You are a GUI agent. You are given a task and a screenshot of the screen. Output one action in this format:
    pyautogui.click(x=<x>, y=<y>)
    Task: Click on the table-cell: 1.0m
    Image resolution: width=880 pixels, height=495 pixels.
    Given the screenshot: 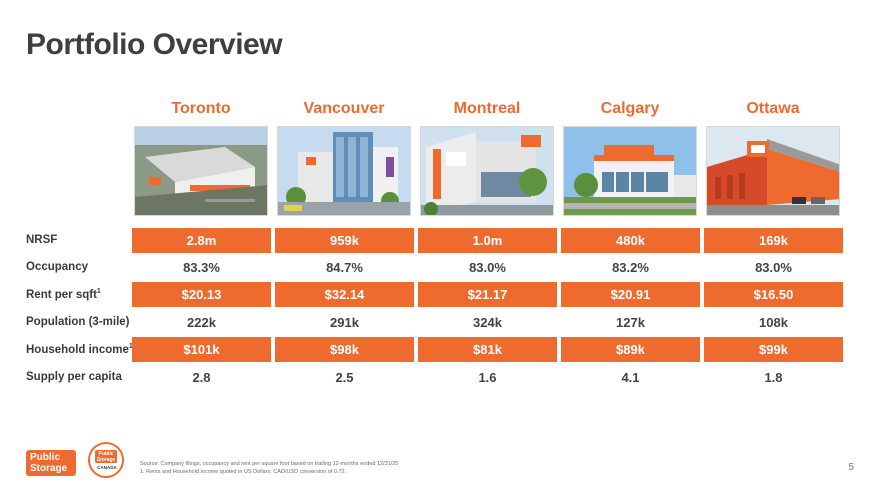 What is the action you would take?
    pyautogui.click(x=487, y=240)
    